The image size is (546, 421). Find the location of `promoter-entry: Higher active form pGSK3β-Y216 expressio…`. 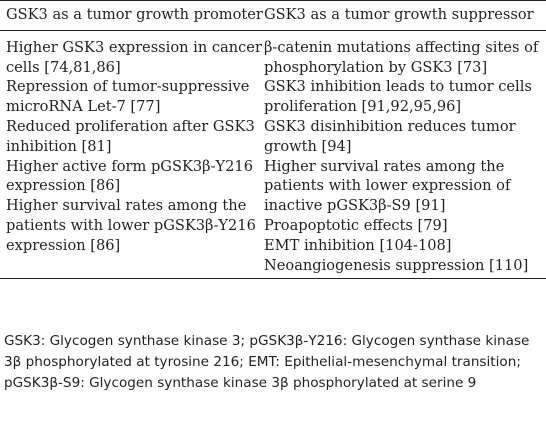

promoter-entry: Higher active form pGSK3β-Y216 expressio… is located at coordinates (129, 176).